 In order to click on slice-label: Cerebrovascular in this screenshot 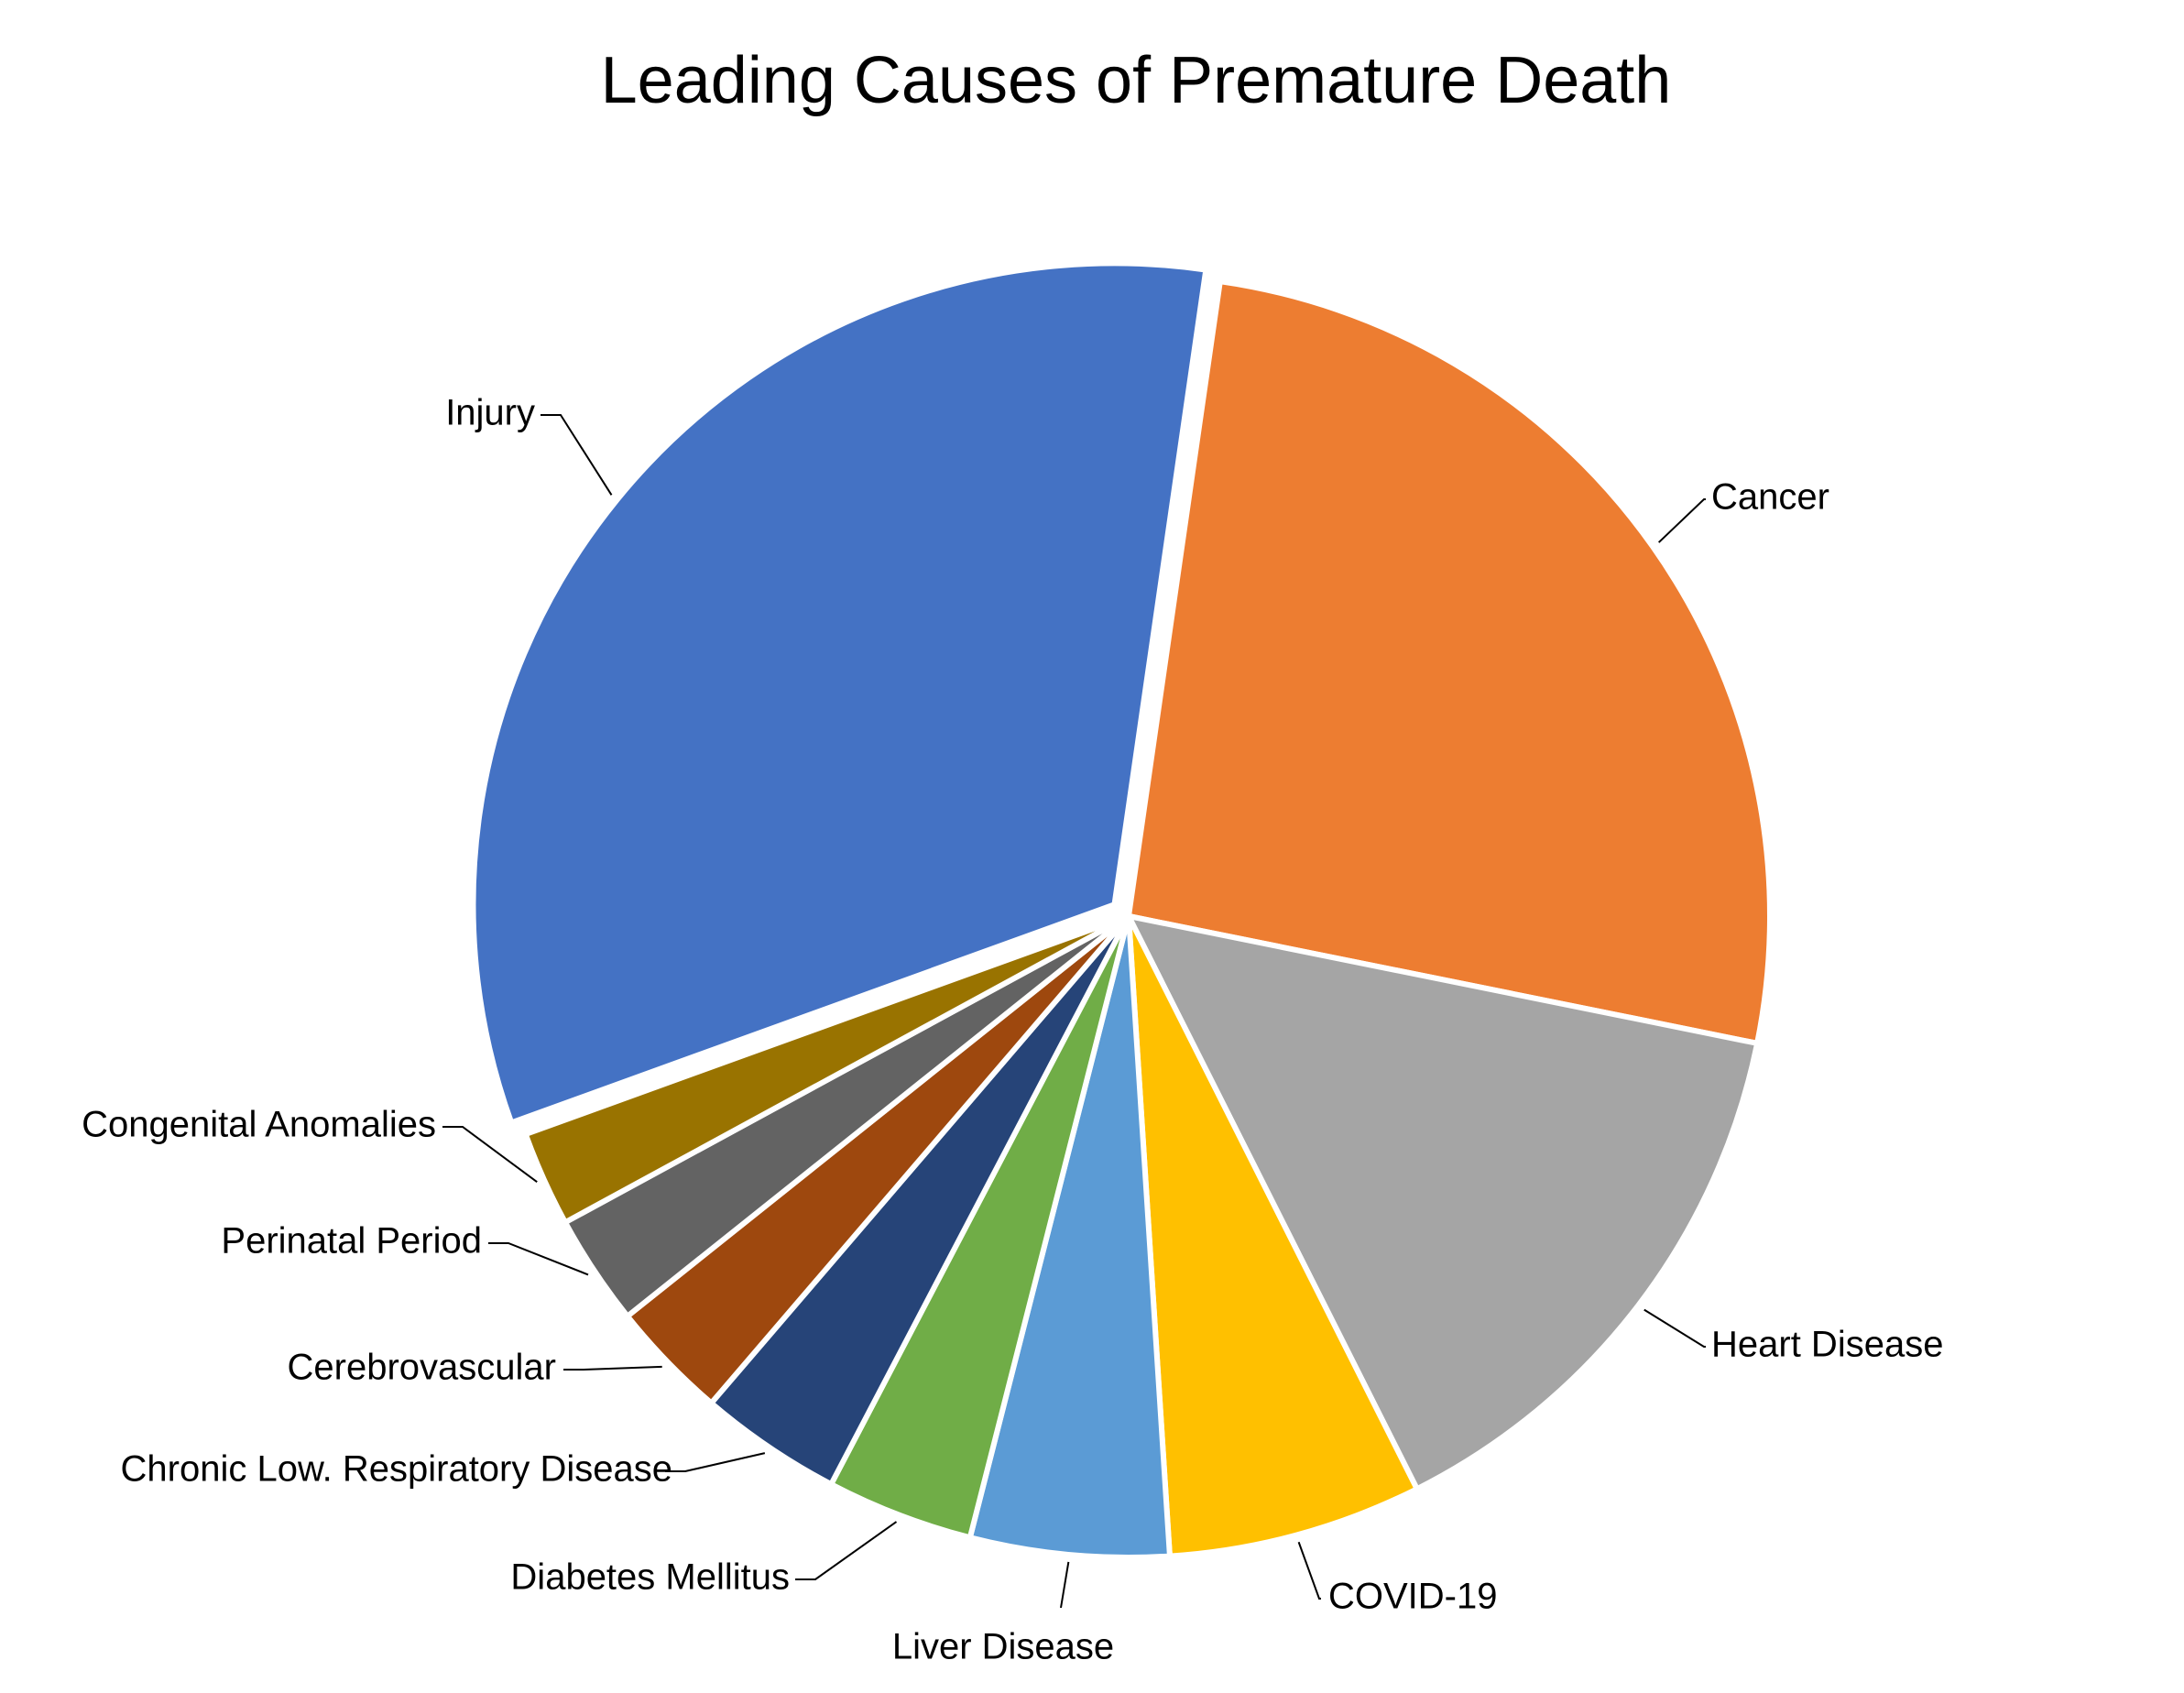, I will do `click(422, 1368)`.